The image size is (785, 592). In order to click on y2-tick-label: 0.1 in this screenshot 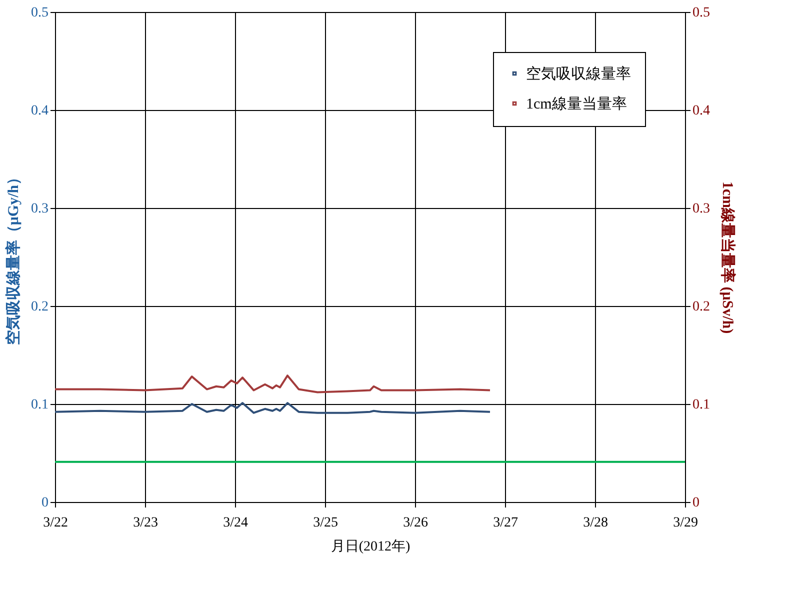, I will do `click(701, 405)`.